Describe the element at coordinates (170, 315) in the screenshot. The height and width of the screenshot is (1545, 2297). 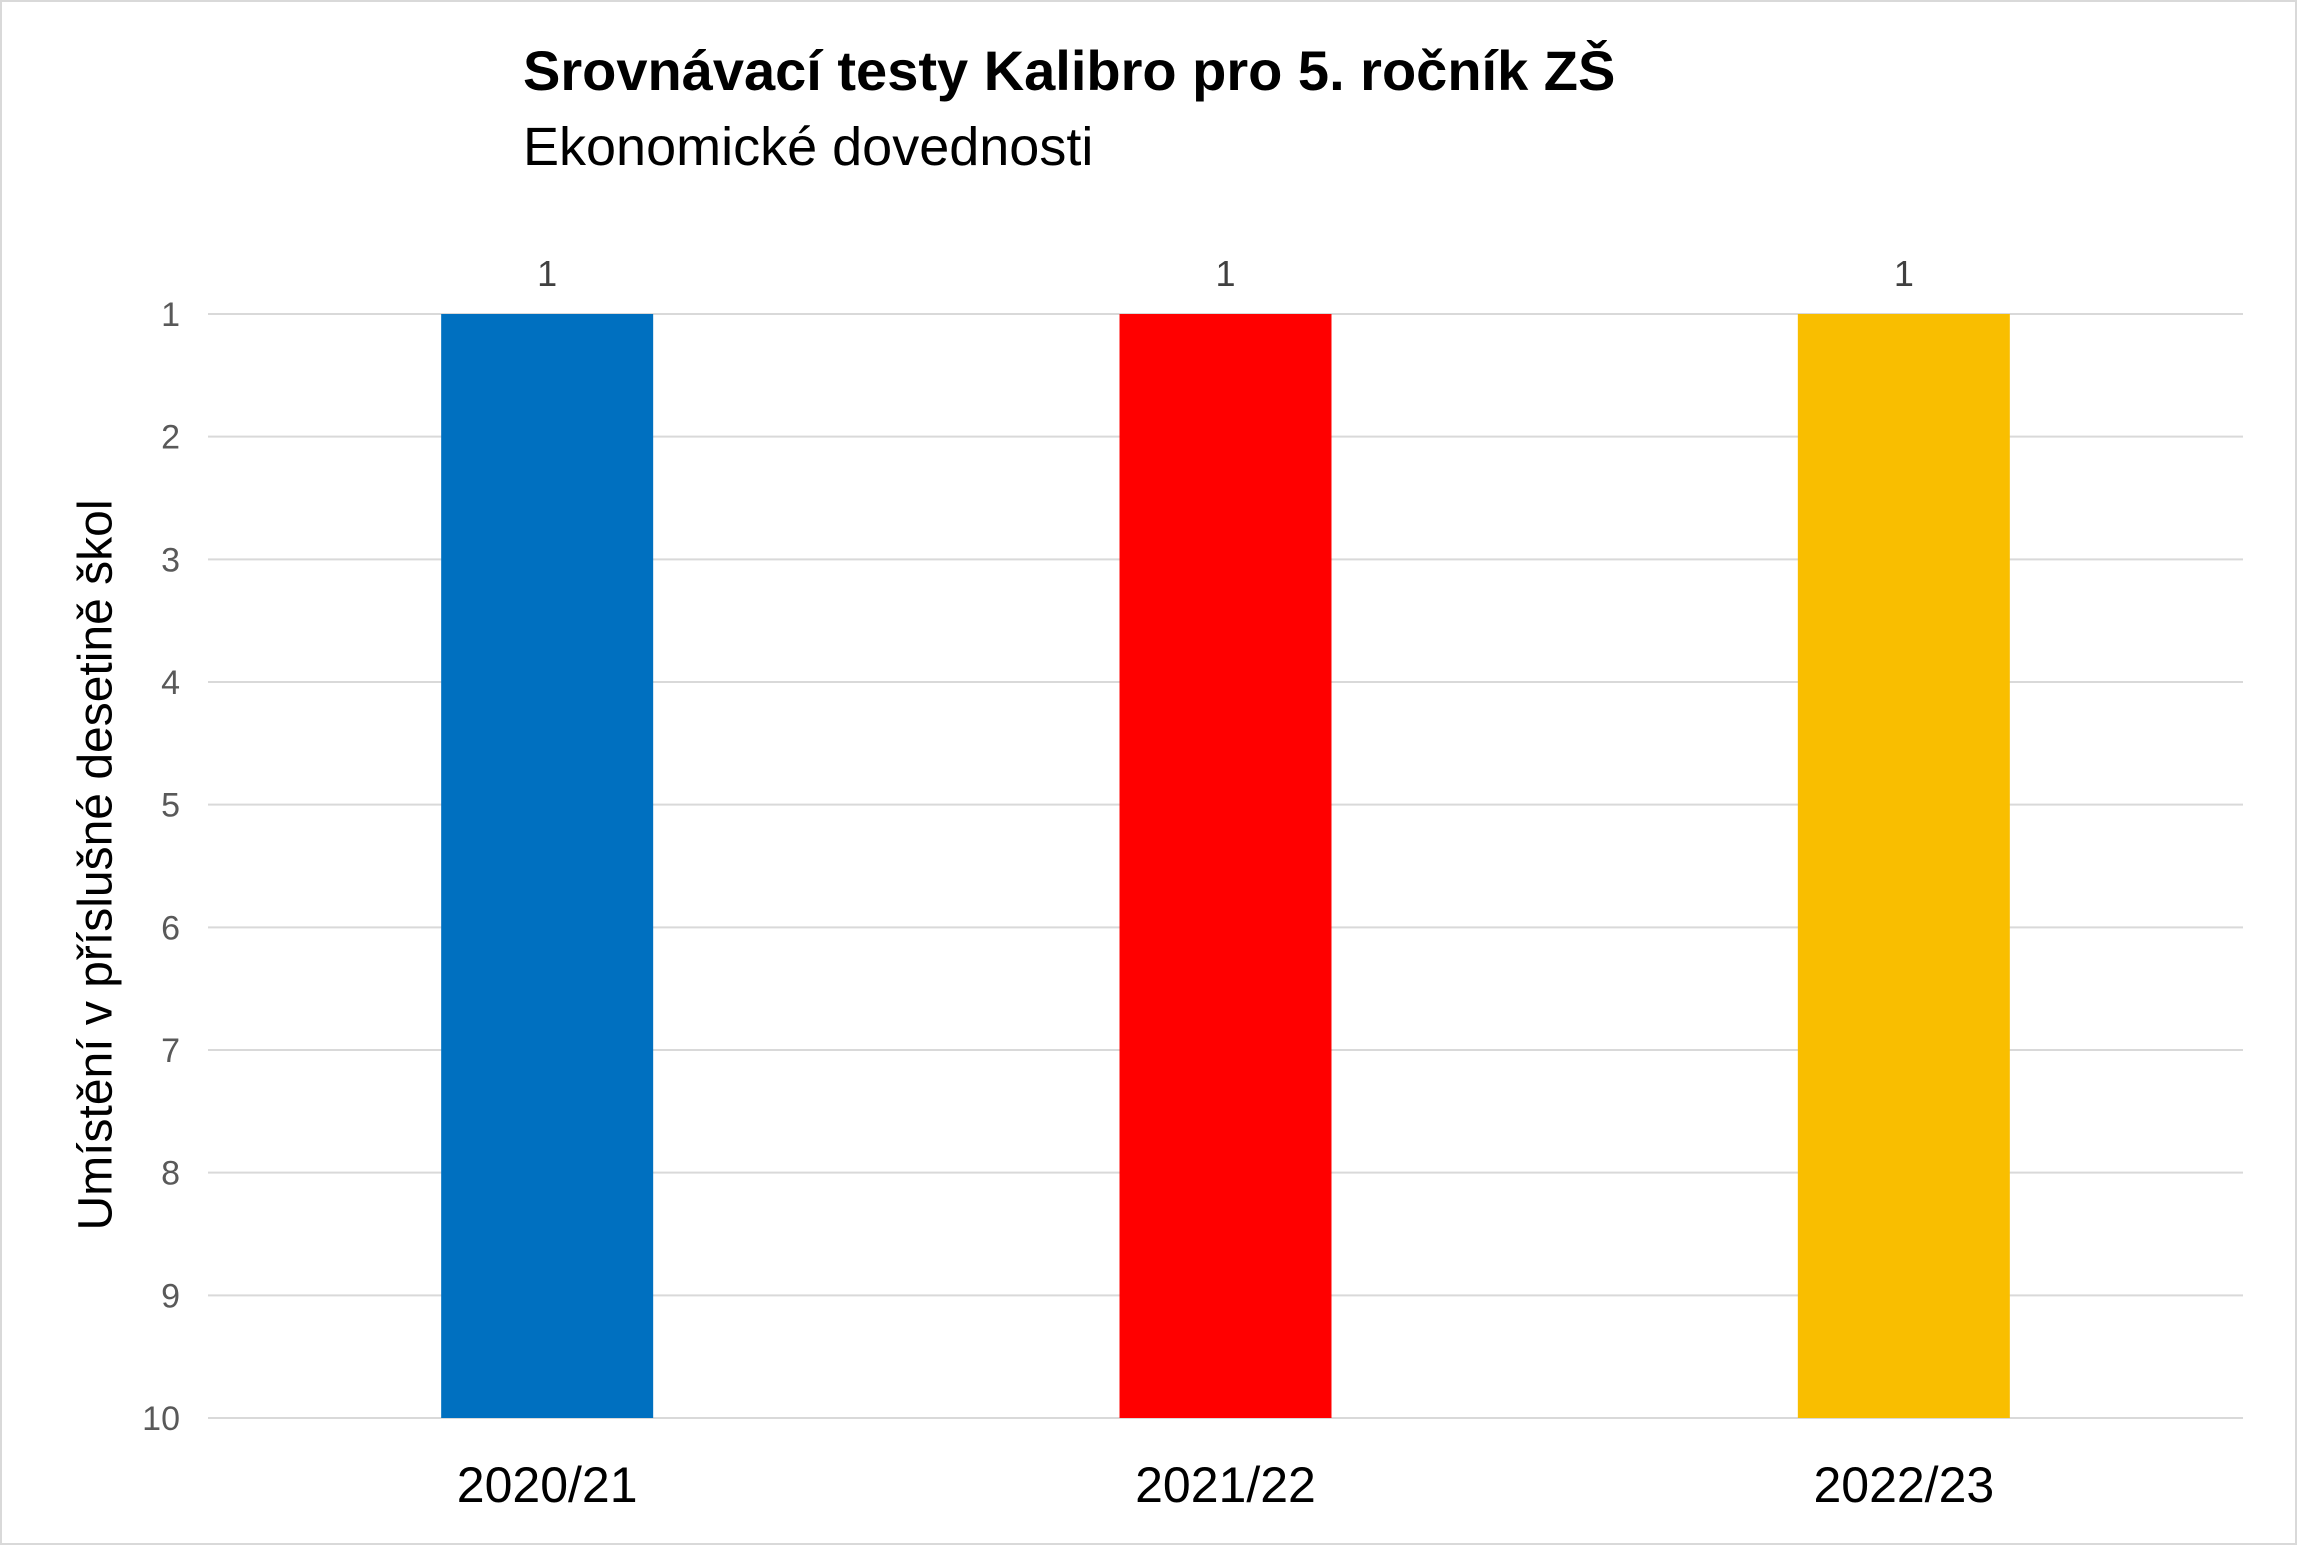
I see `y-tick-label: 1` at that location.